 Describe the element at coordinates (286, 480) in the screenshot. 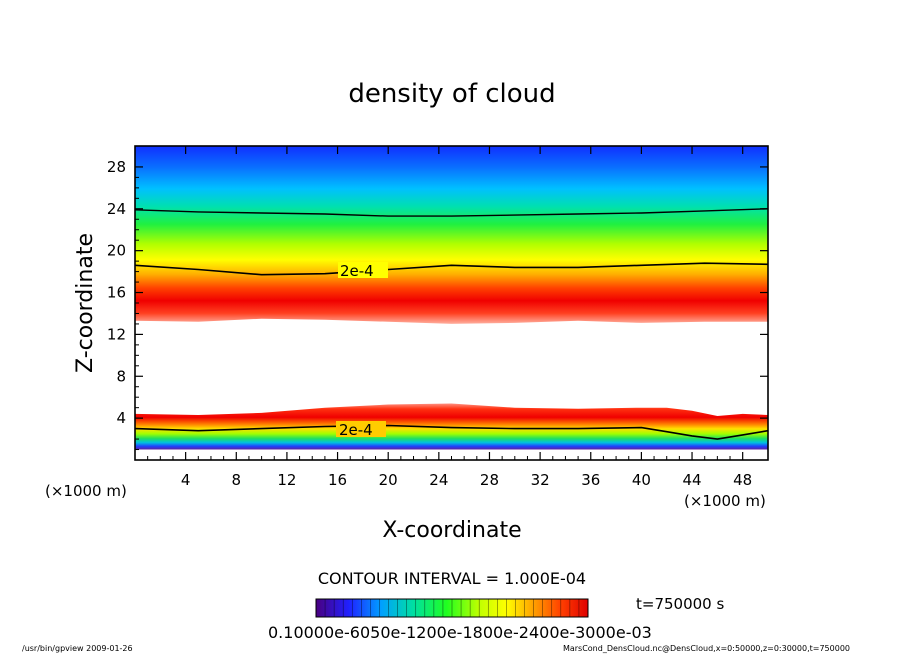

I see `x-tick-label-12: 12` at that location.